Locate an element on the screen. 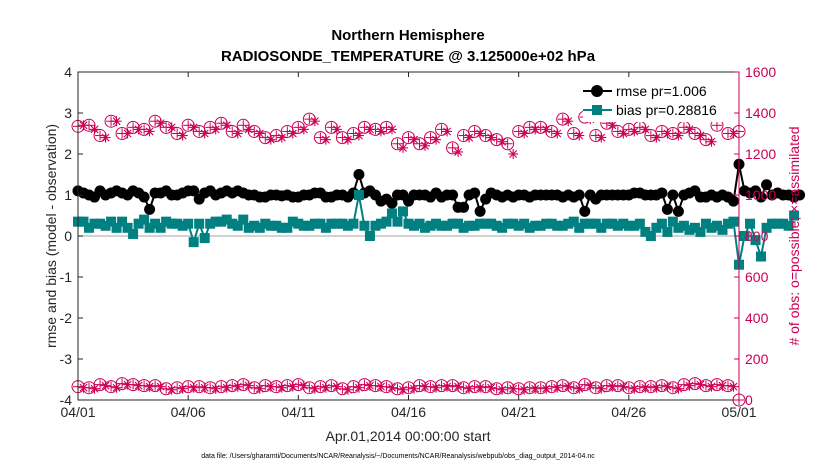 Image resolution: width=830 pixels, height=470 pixels. y-tick-label-right: 200 is located at coordinates (757, 359).